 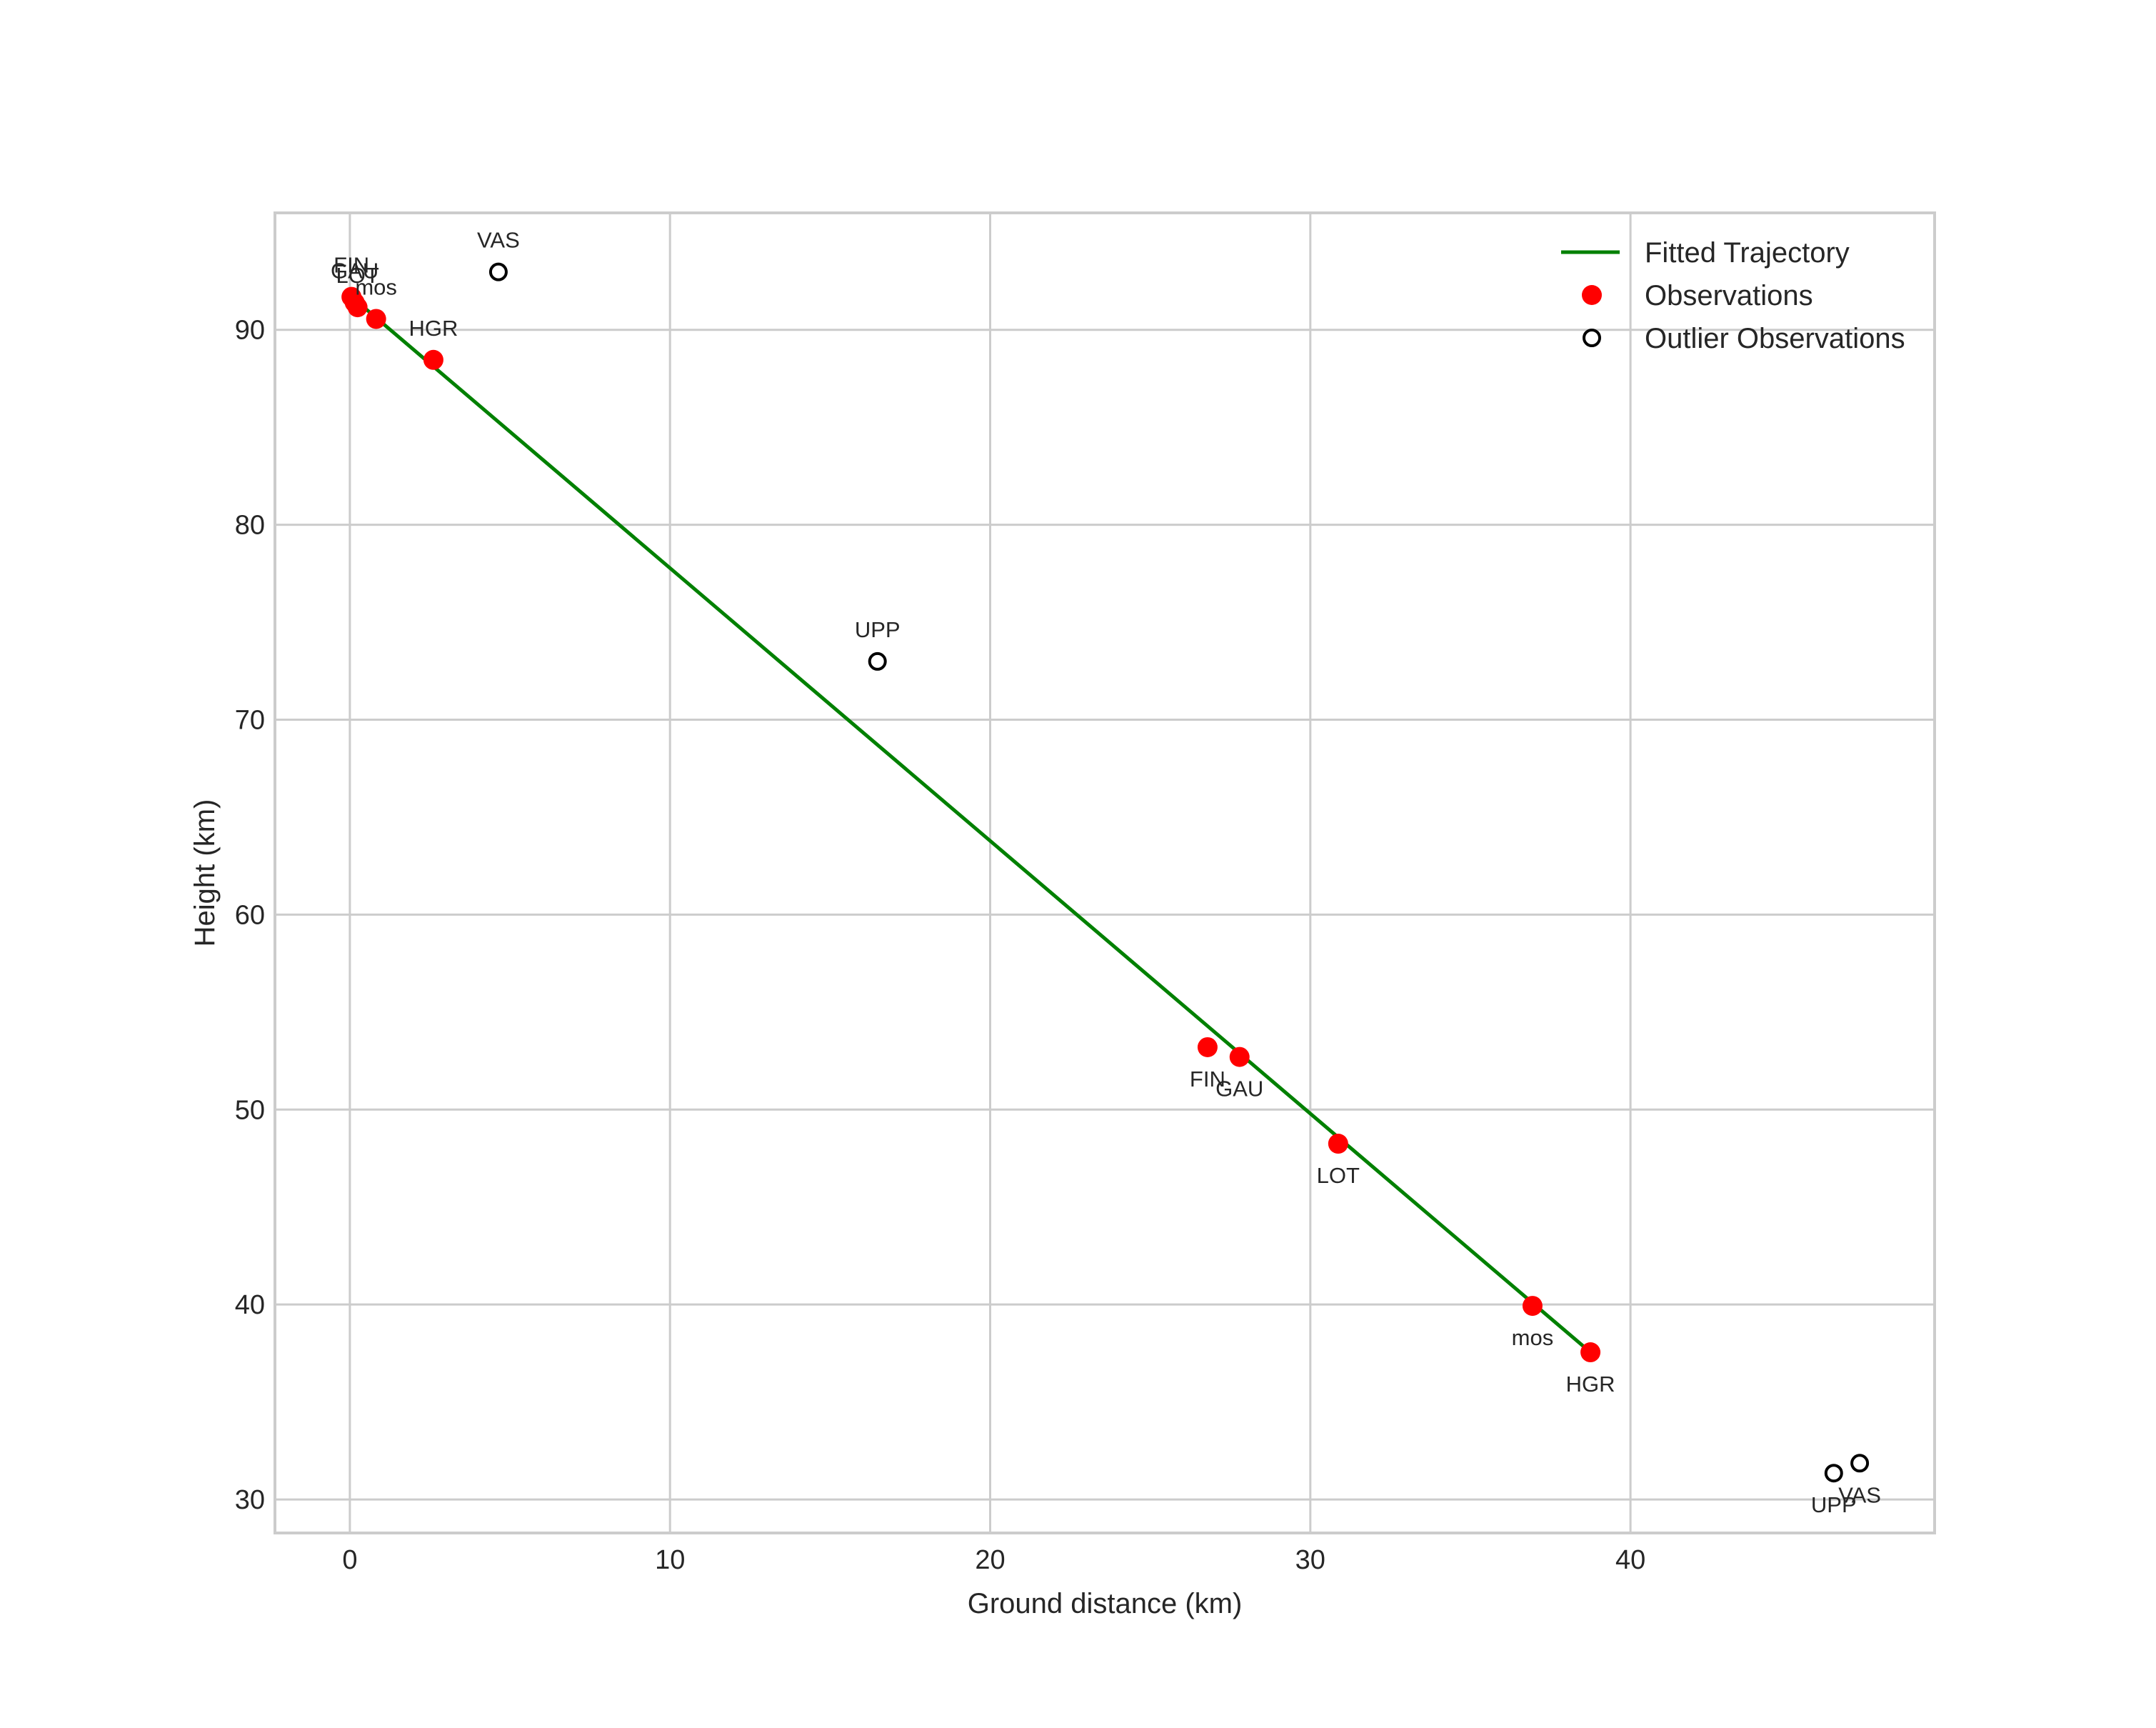 I want to click on y-tick-label: 40, so click(x=250, y=1305).